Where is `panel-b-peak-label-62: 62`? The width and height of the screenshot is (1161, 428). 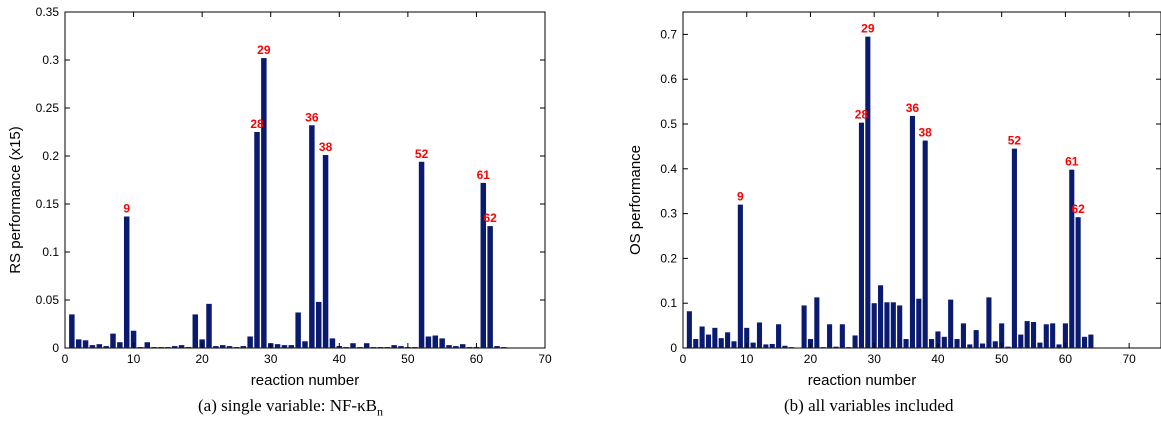 panel-b-peak-label-62: 62 is located at coordinates (1078, 209).